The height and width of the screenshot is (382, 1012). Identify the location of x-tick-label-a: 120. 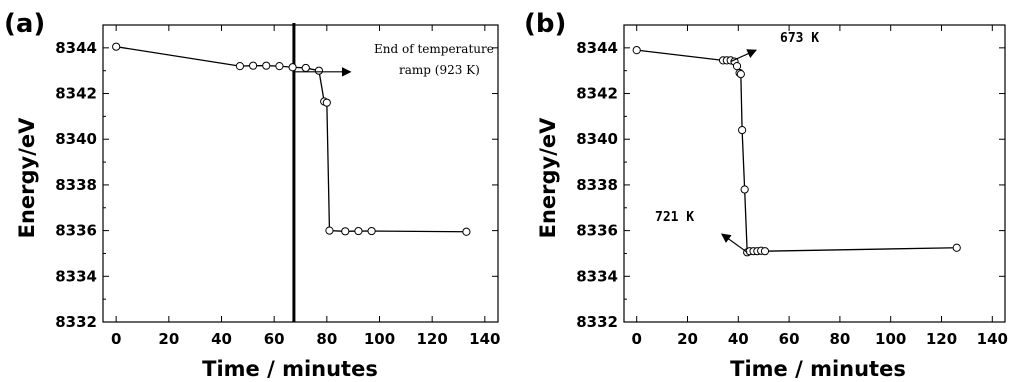
(432, 339).